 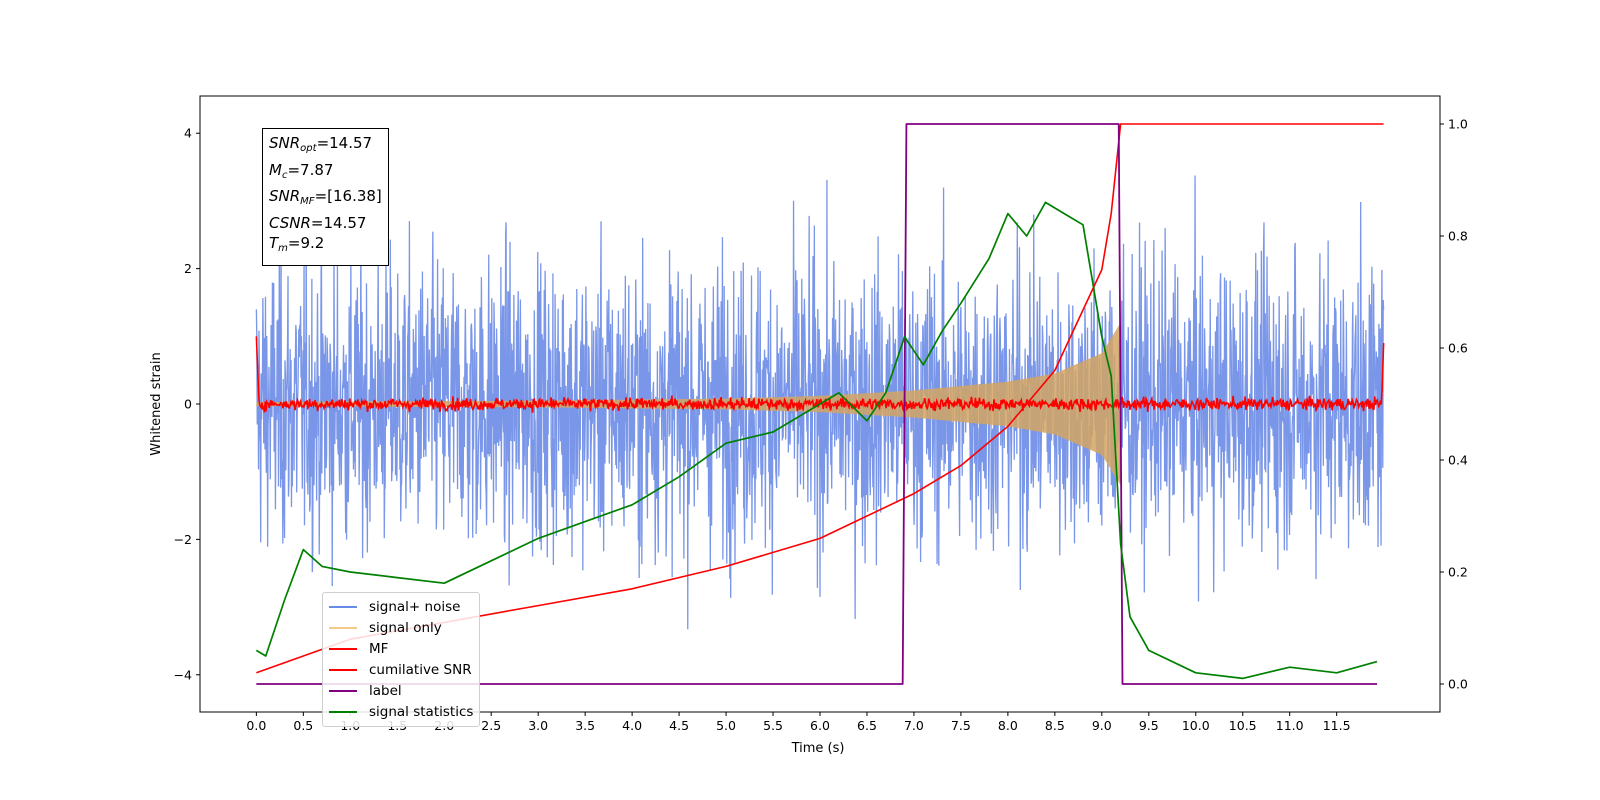 What do you see at coordinates (401, 648) in the screenshot?
I see `legend-item: MF` at bounding box center [401, 648].